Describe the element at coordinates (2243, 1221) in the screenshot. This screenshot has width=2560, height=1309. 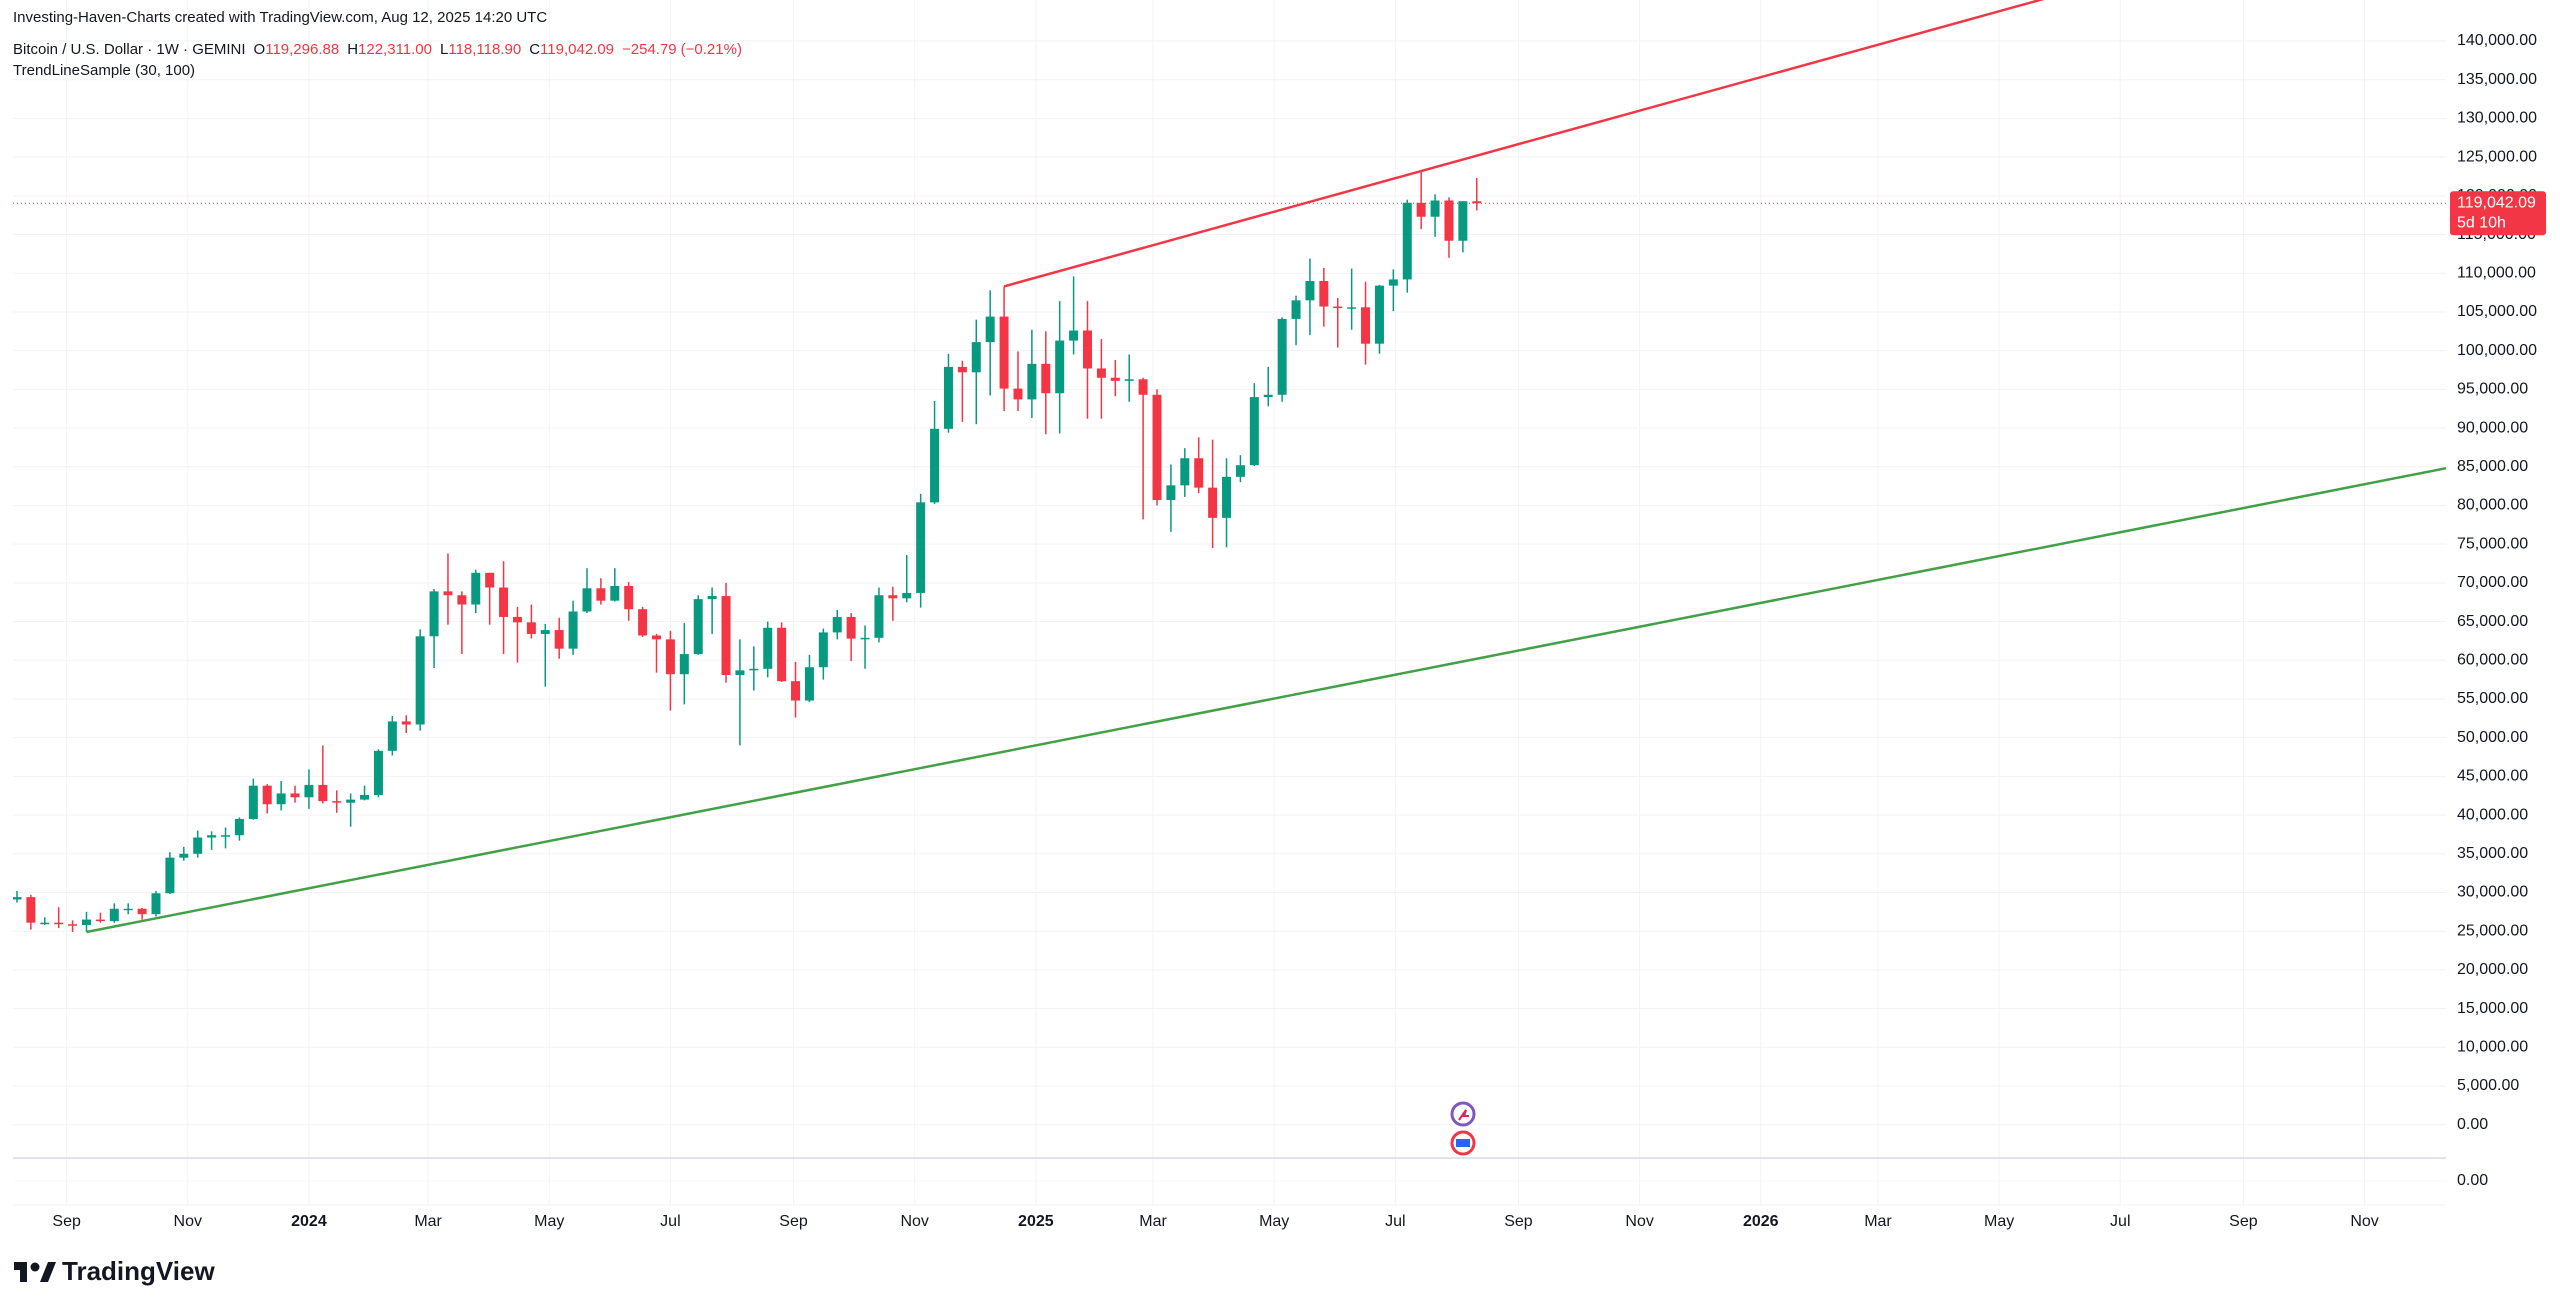
I see `x-tick-label: Sep` at that location.